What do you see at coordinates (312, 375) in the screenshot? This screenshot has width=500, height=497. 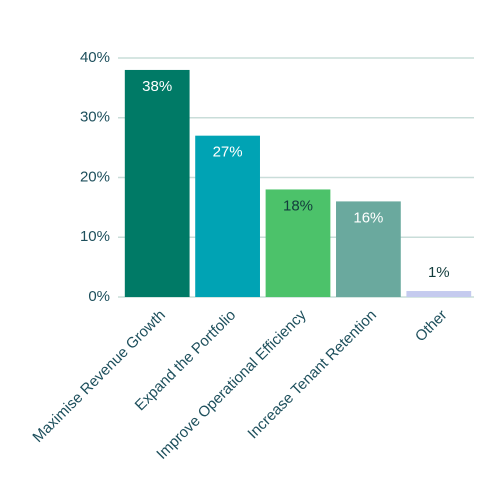 I see `x-tick-label: Increase Tenant Retention` at bounding box center [312, 375].